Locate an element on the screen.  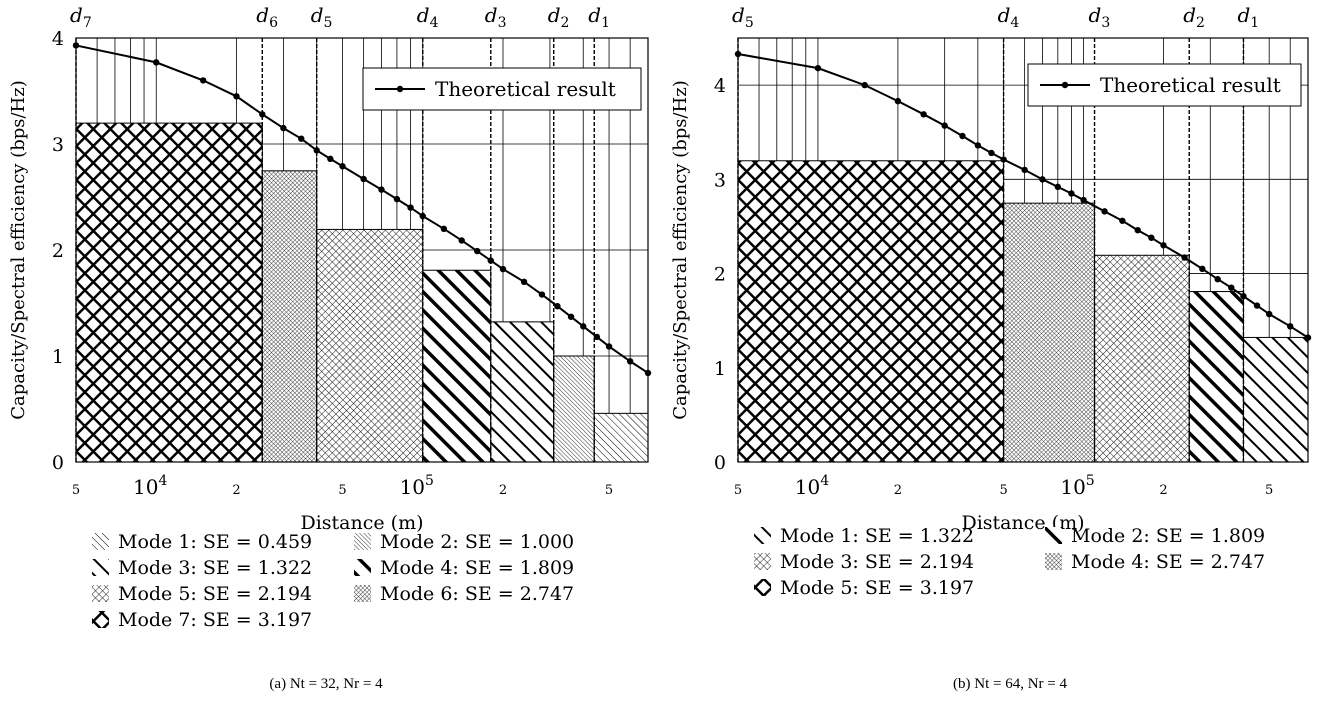
panel-a-threshold-label: d7 is located at coordinates (81, 17).